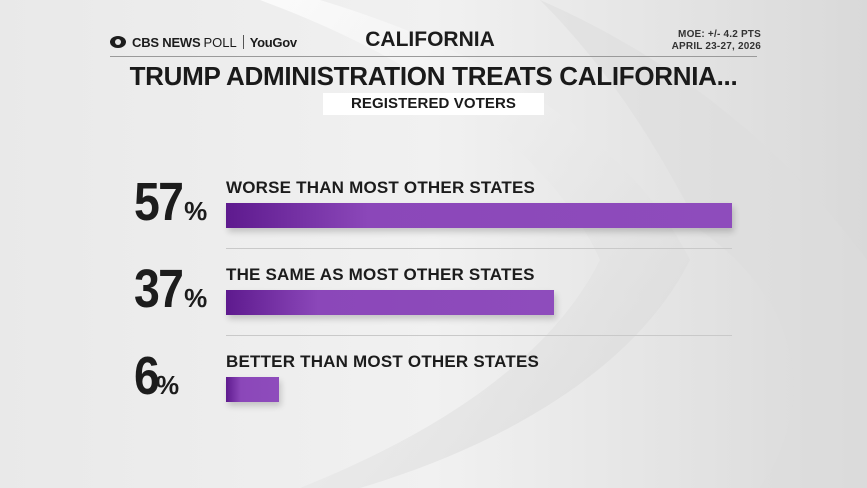 This screenshot has height=488, width=867. I want to click on percent-value: 57, so click(159, 202).